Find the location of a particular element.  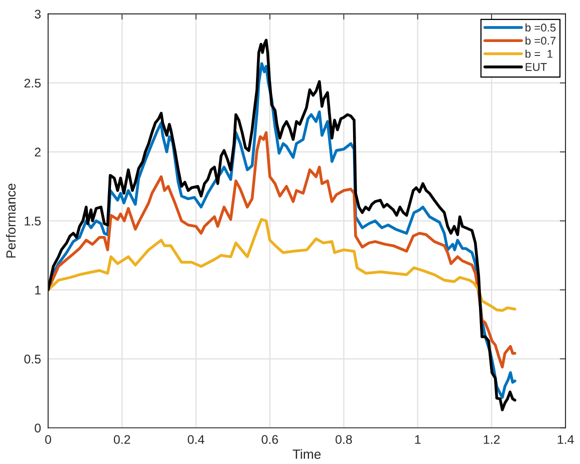

legend-label: b =0.5 is located at coordinates (541, 27).